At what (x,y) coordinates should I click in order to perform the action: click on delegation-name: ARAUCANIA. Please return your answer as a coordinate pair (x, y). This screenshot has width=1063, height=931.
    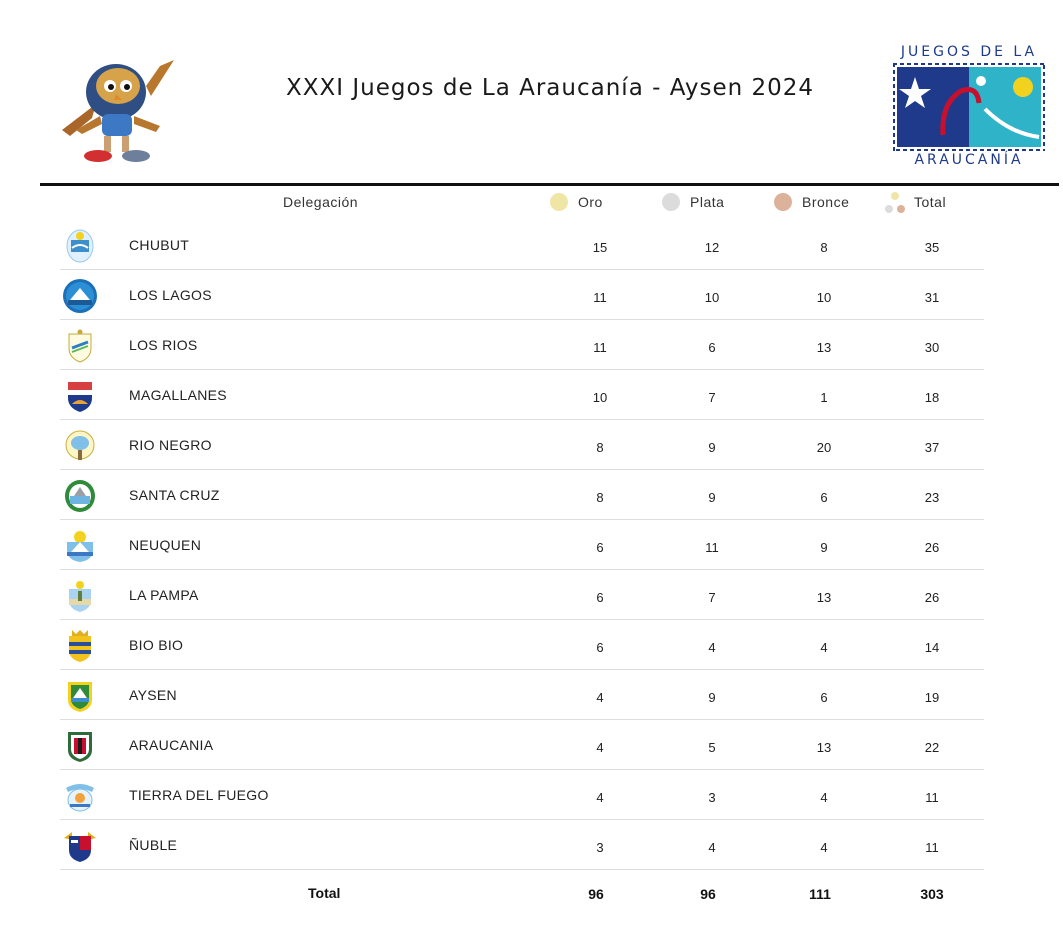
    Looking at the image, I should click on (171, 745).